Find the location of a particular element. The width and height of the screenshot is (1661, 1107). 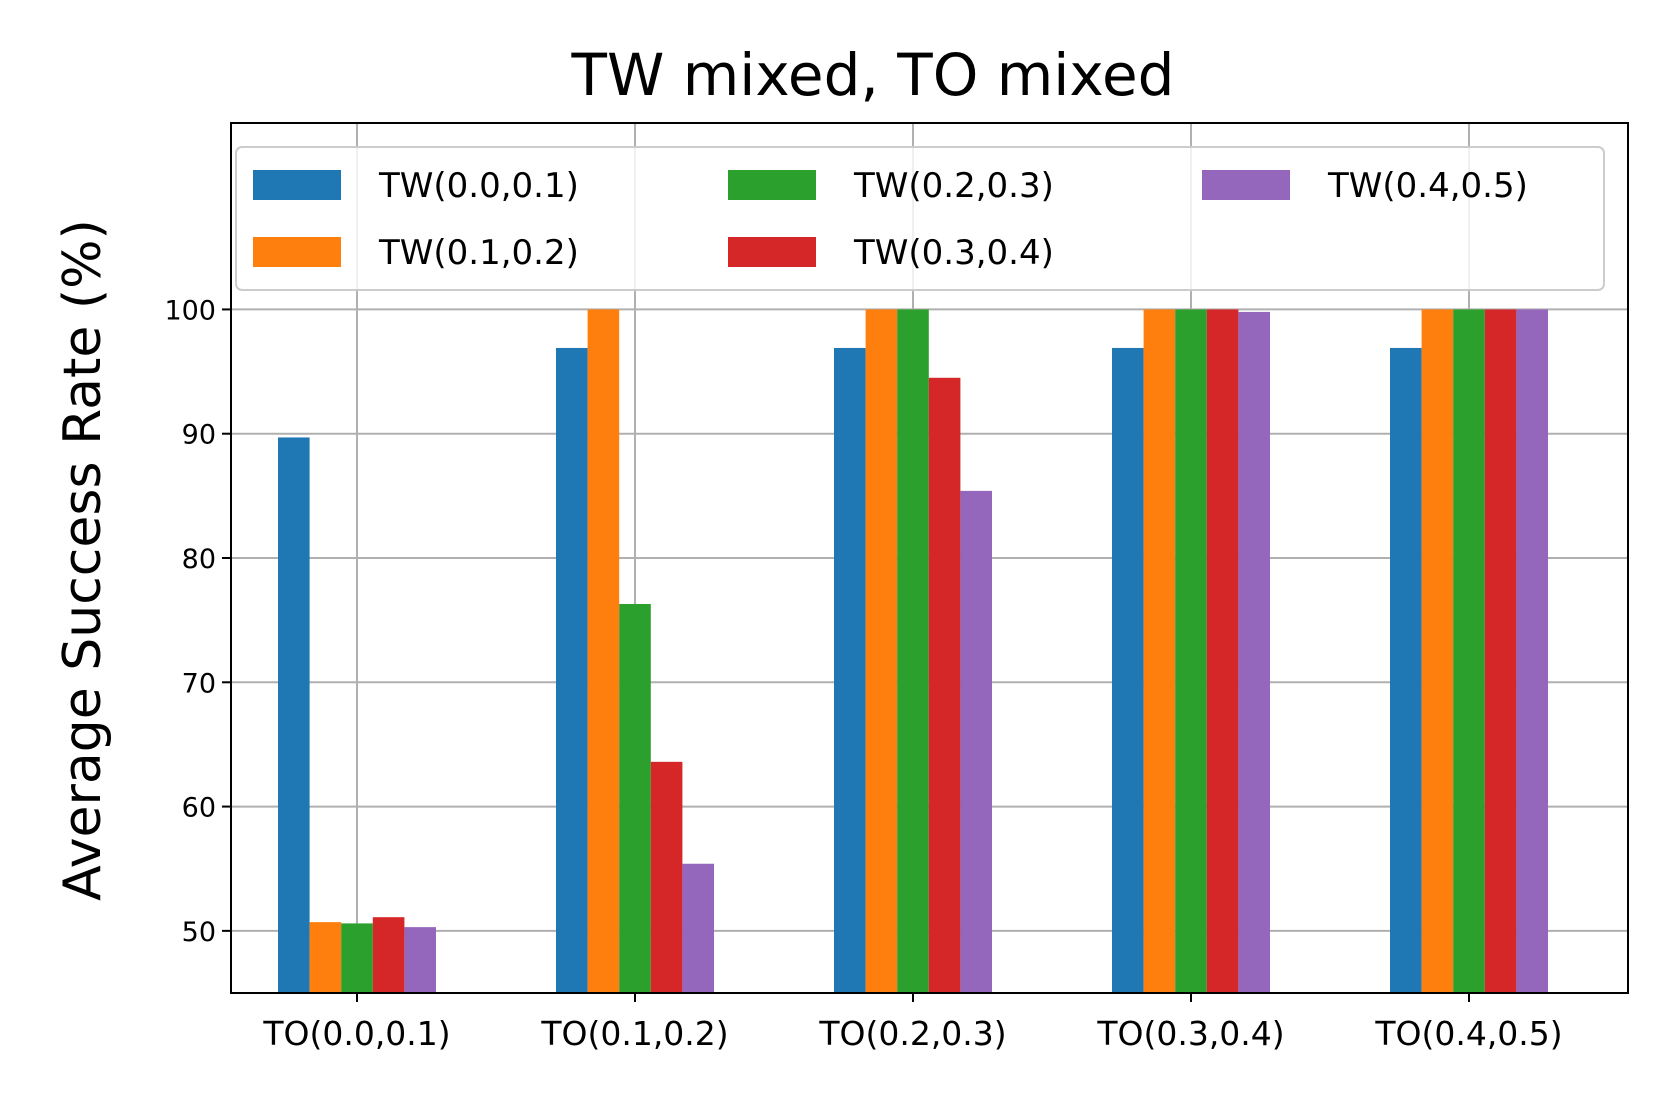

y-tick-label: 70 is located at coordinates (199, 683).